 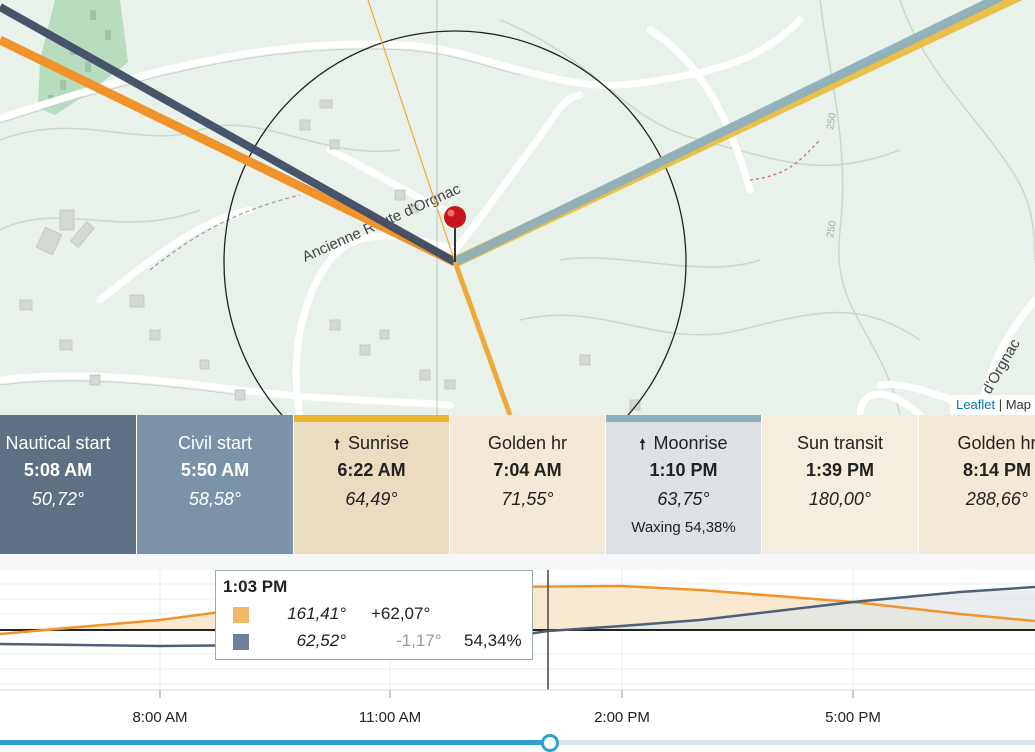 What do you see at coordinates (785, 160) in the screenshot?
I see `trail` at bounding box center [785, 160].